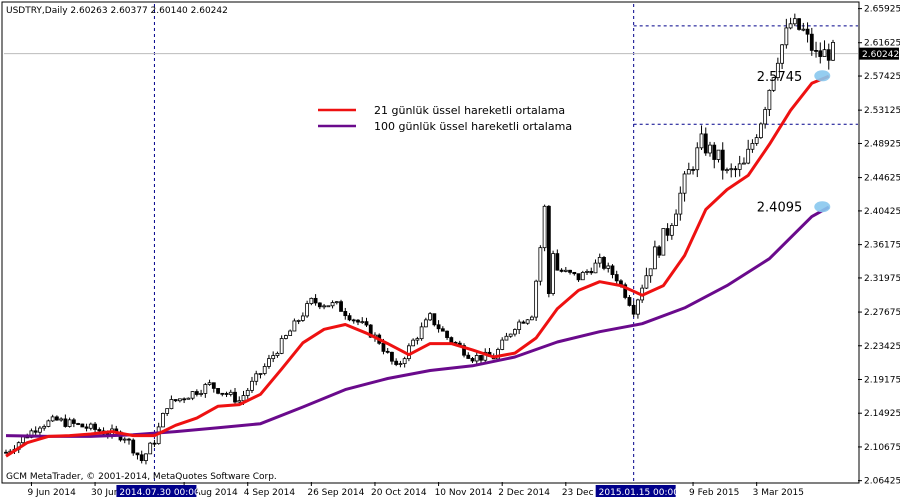 This screenshot has width=900, height=500. Describe the element at coordinates (882, 279) in the screenshot. I see `y-tick-label: 2.31975` at that location.